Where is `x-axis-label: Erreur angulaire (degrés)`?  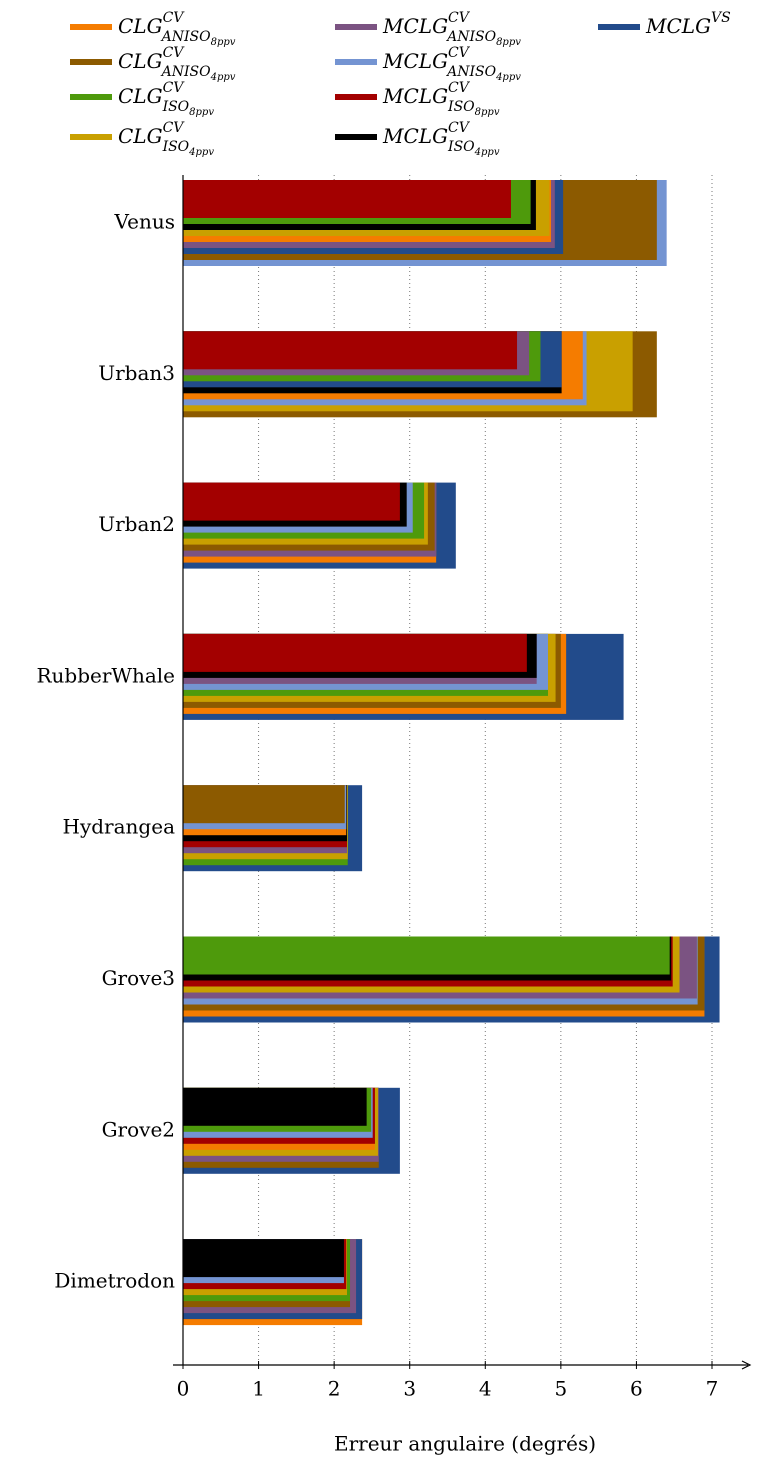 x-axis-label: Erreur angulaire (degrés) is located at coordinates (465, 1444).